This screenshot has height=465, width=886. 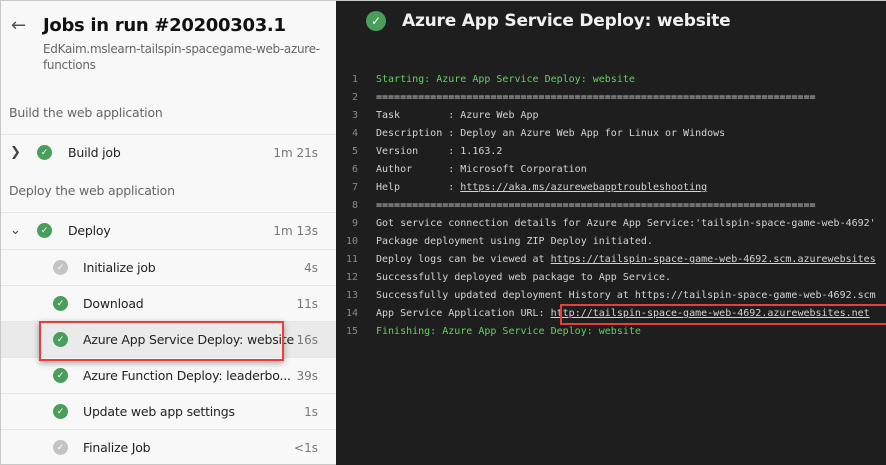 I want to click on step-row: ✓ Download 11s, so click(x=168, y=303).